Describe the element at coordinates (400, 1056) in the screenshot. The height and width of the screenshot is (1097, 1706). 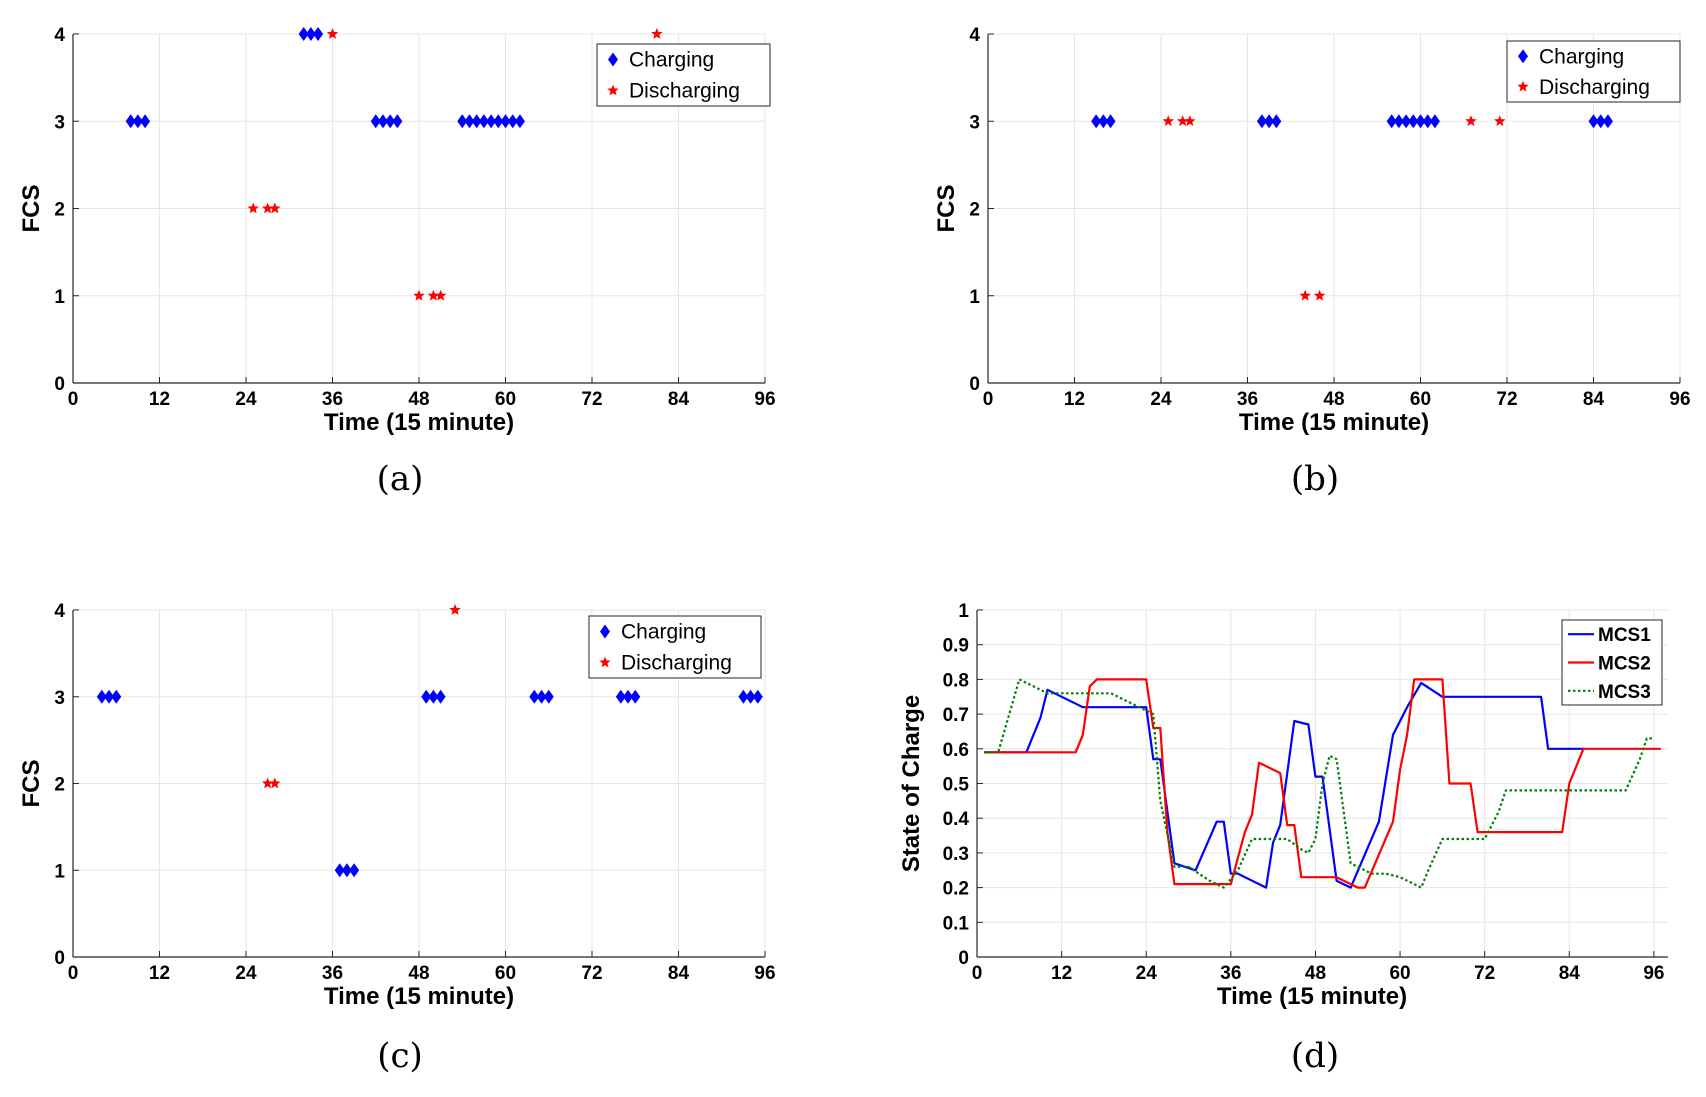
I see `panel-caption: (c)` at that location.